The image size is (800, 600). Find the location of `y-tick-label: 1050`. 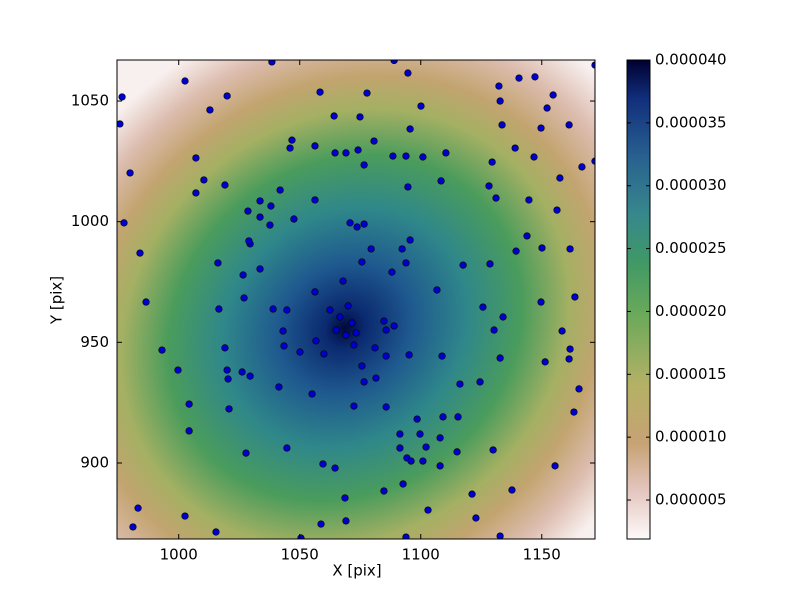

y-tick-label: 1050 is located at coordinates (90, 101).